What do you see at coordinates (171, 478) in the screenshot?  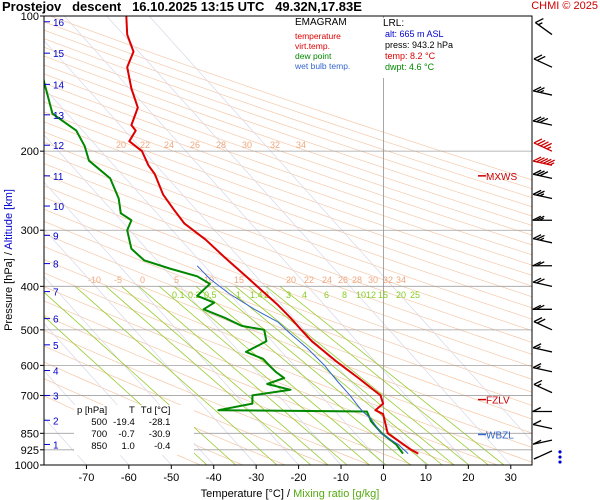 I see `x-tick-label: -50` at bounding box center [171, 478].